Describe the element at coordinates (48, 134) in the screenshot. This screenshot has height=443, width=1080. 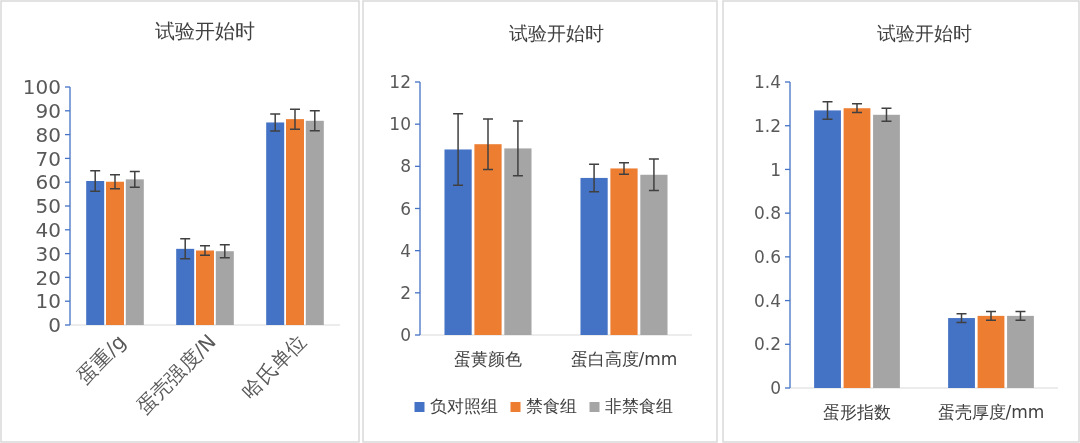
I see `y-tick-label: 80` at that location.